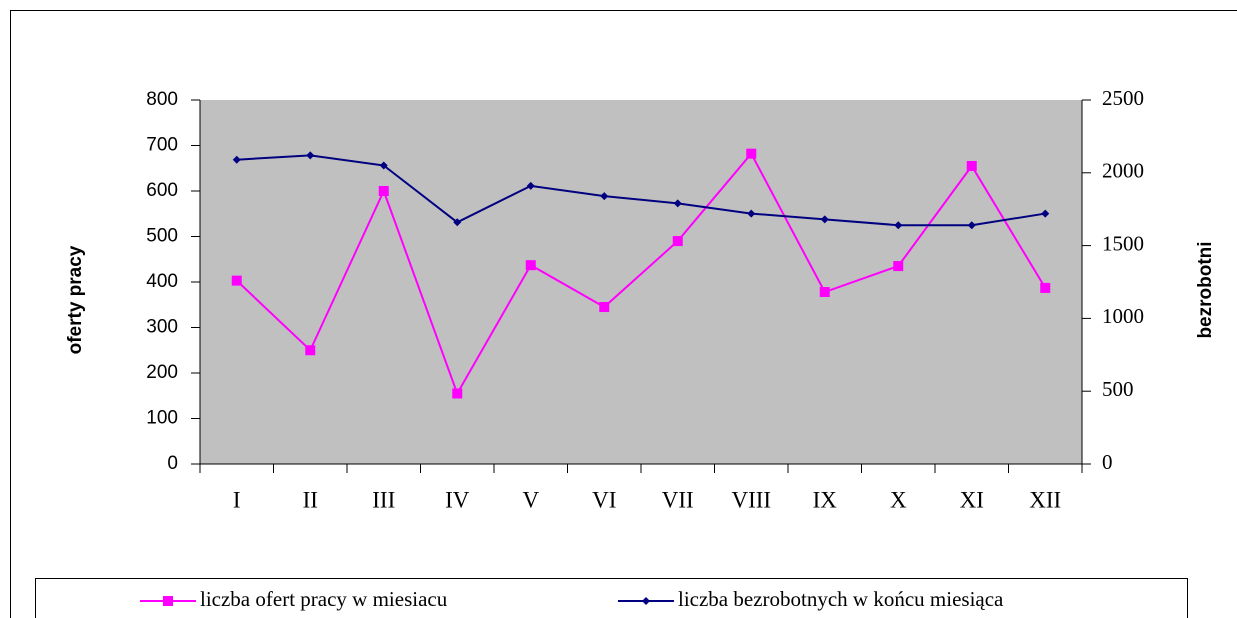 The width and height of the screenshot is (1237, 618). What do you see at coordinates (162, 372) in the screenshot?
I see `y-tick-label: 200` at bounding box center [162, 372].